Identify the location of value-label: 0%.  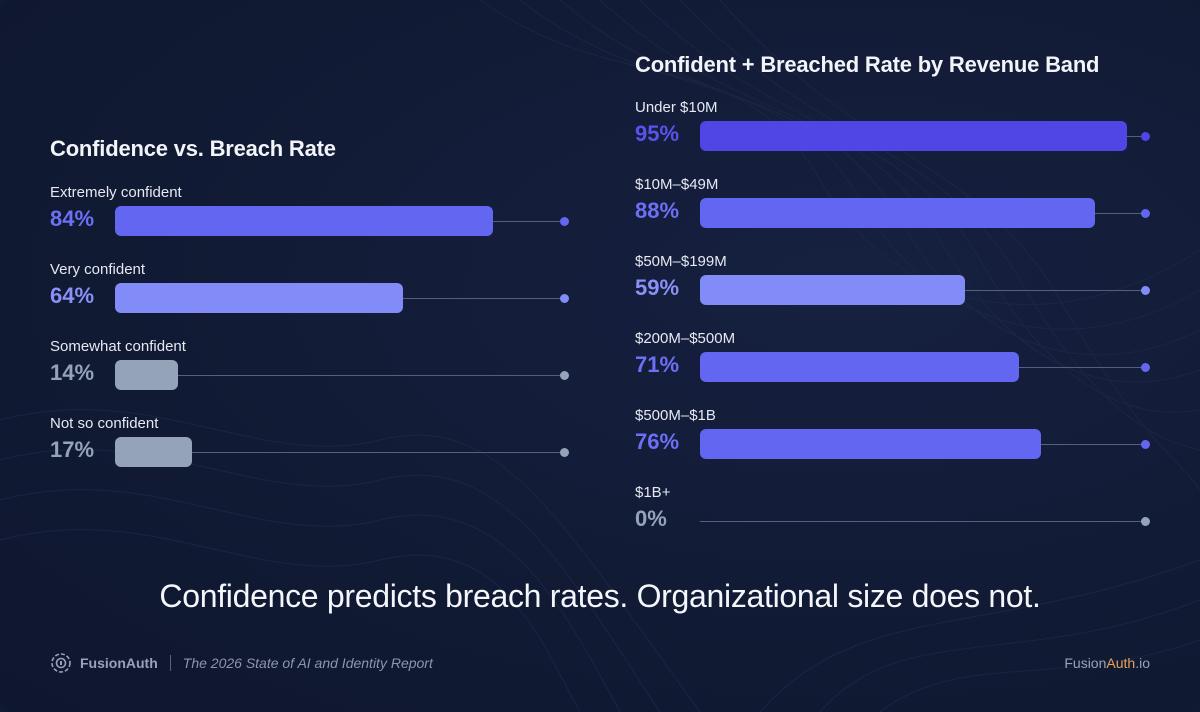
(651, 518).